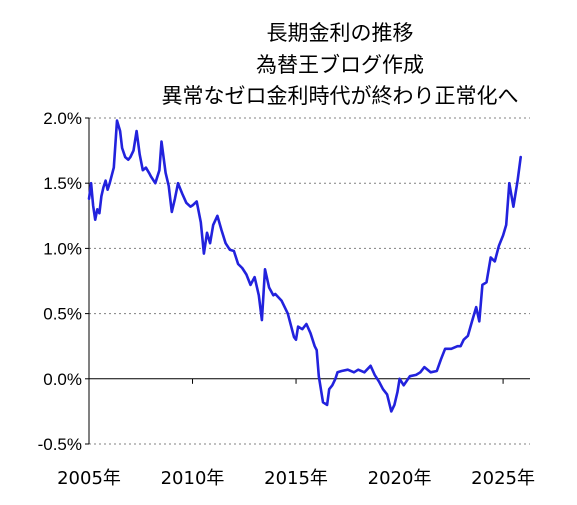 This screenshot has height=505, width=577. What do you see at coordinates (340, 96) in the screenshot?
I see `chart-title-line-3: 異常なゼロ金利時代が終わり正常化へ` at bounding box center [340, 96].